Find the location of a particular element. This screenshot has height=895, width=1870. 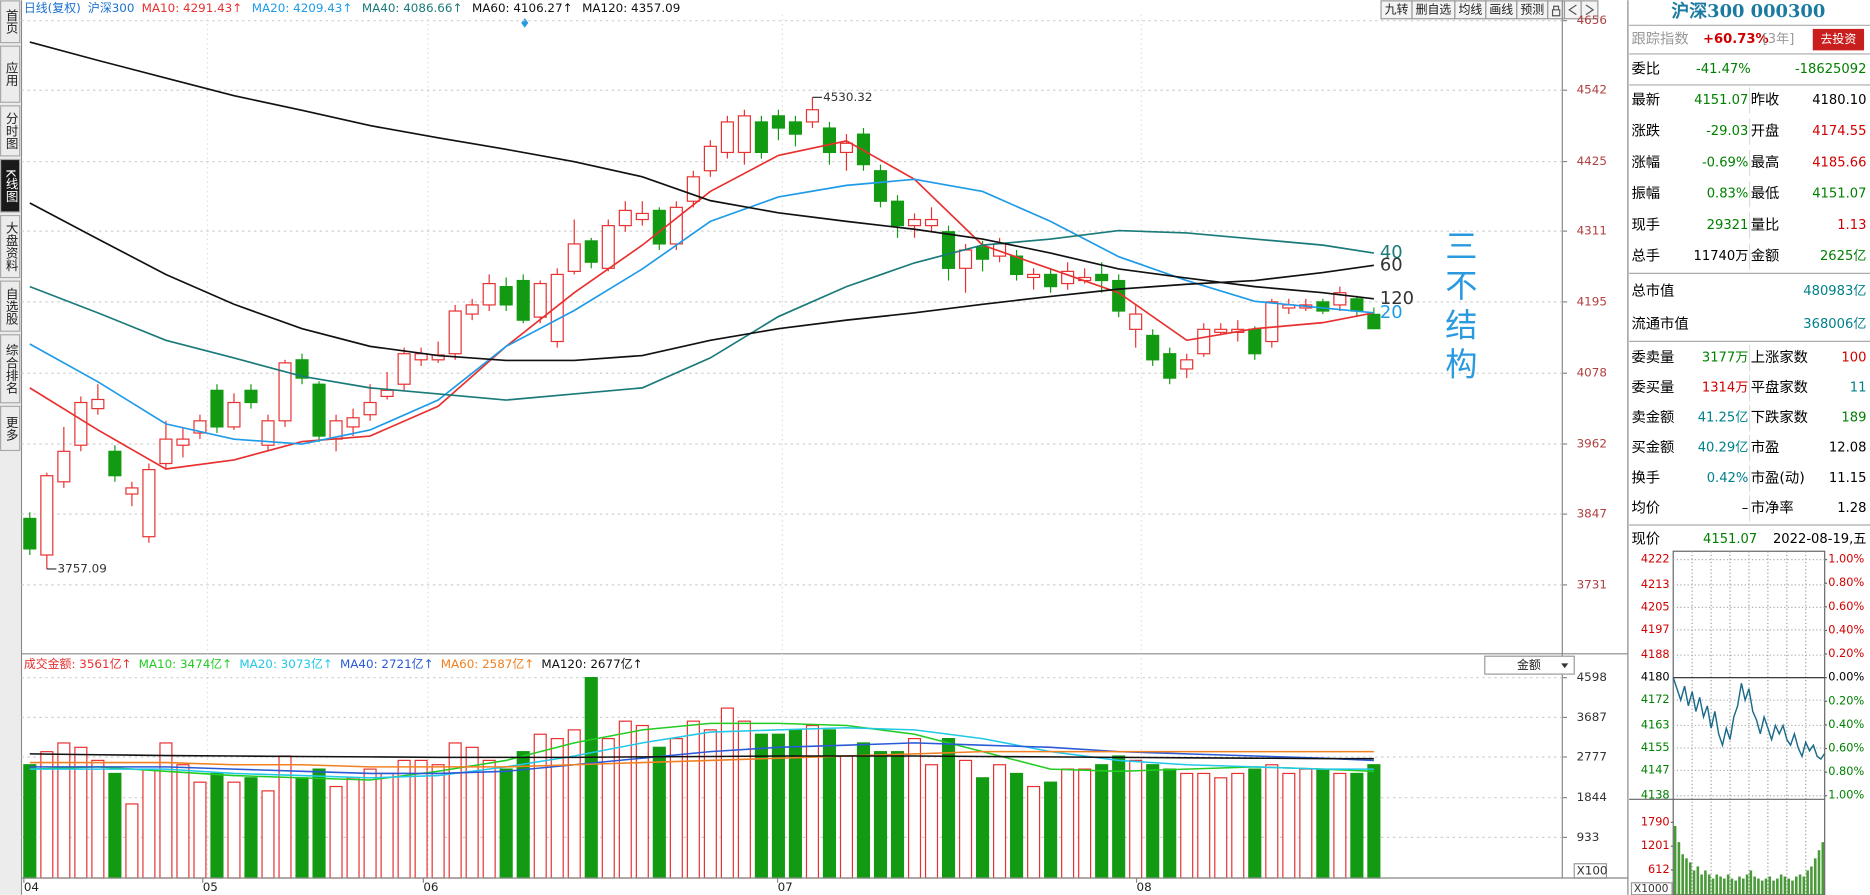

panel-label: 最低 is located at coordinates (1765, 193).